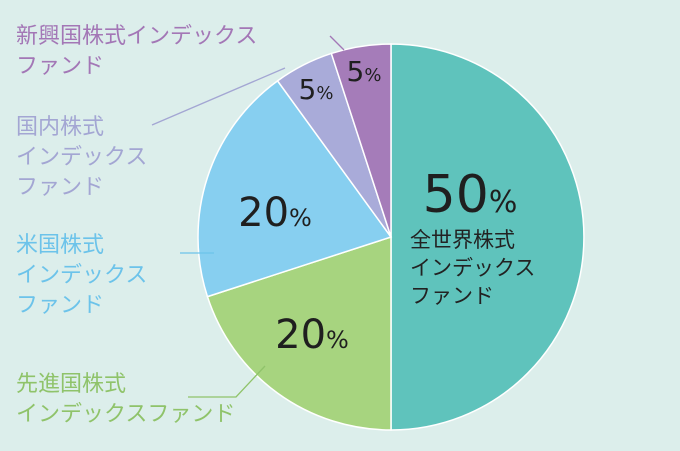 The width and height of the screenshot is (680, 451). I want to click on value-label-5: 5%, so click(364, 71).